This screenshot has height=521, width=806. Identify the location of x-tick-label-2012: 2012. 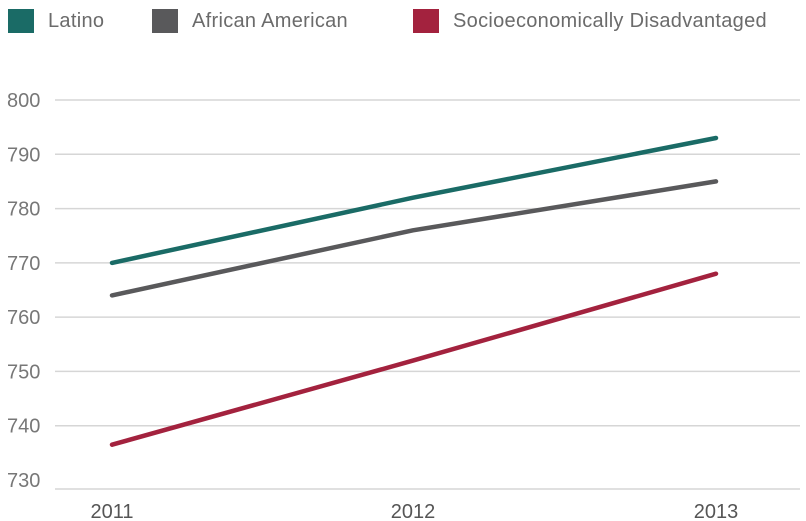
(413, 511).